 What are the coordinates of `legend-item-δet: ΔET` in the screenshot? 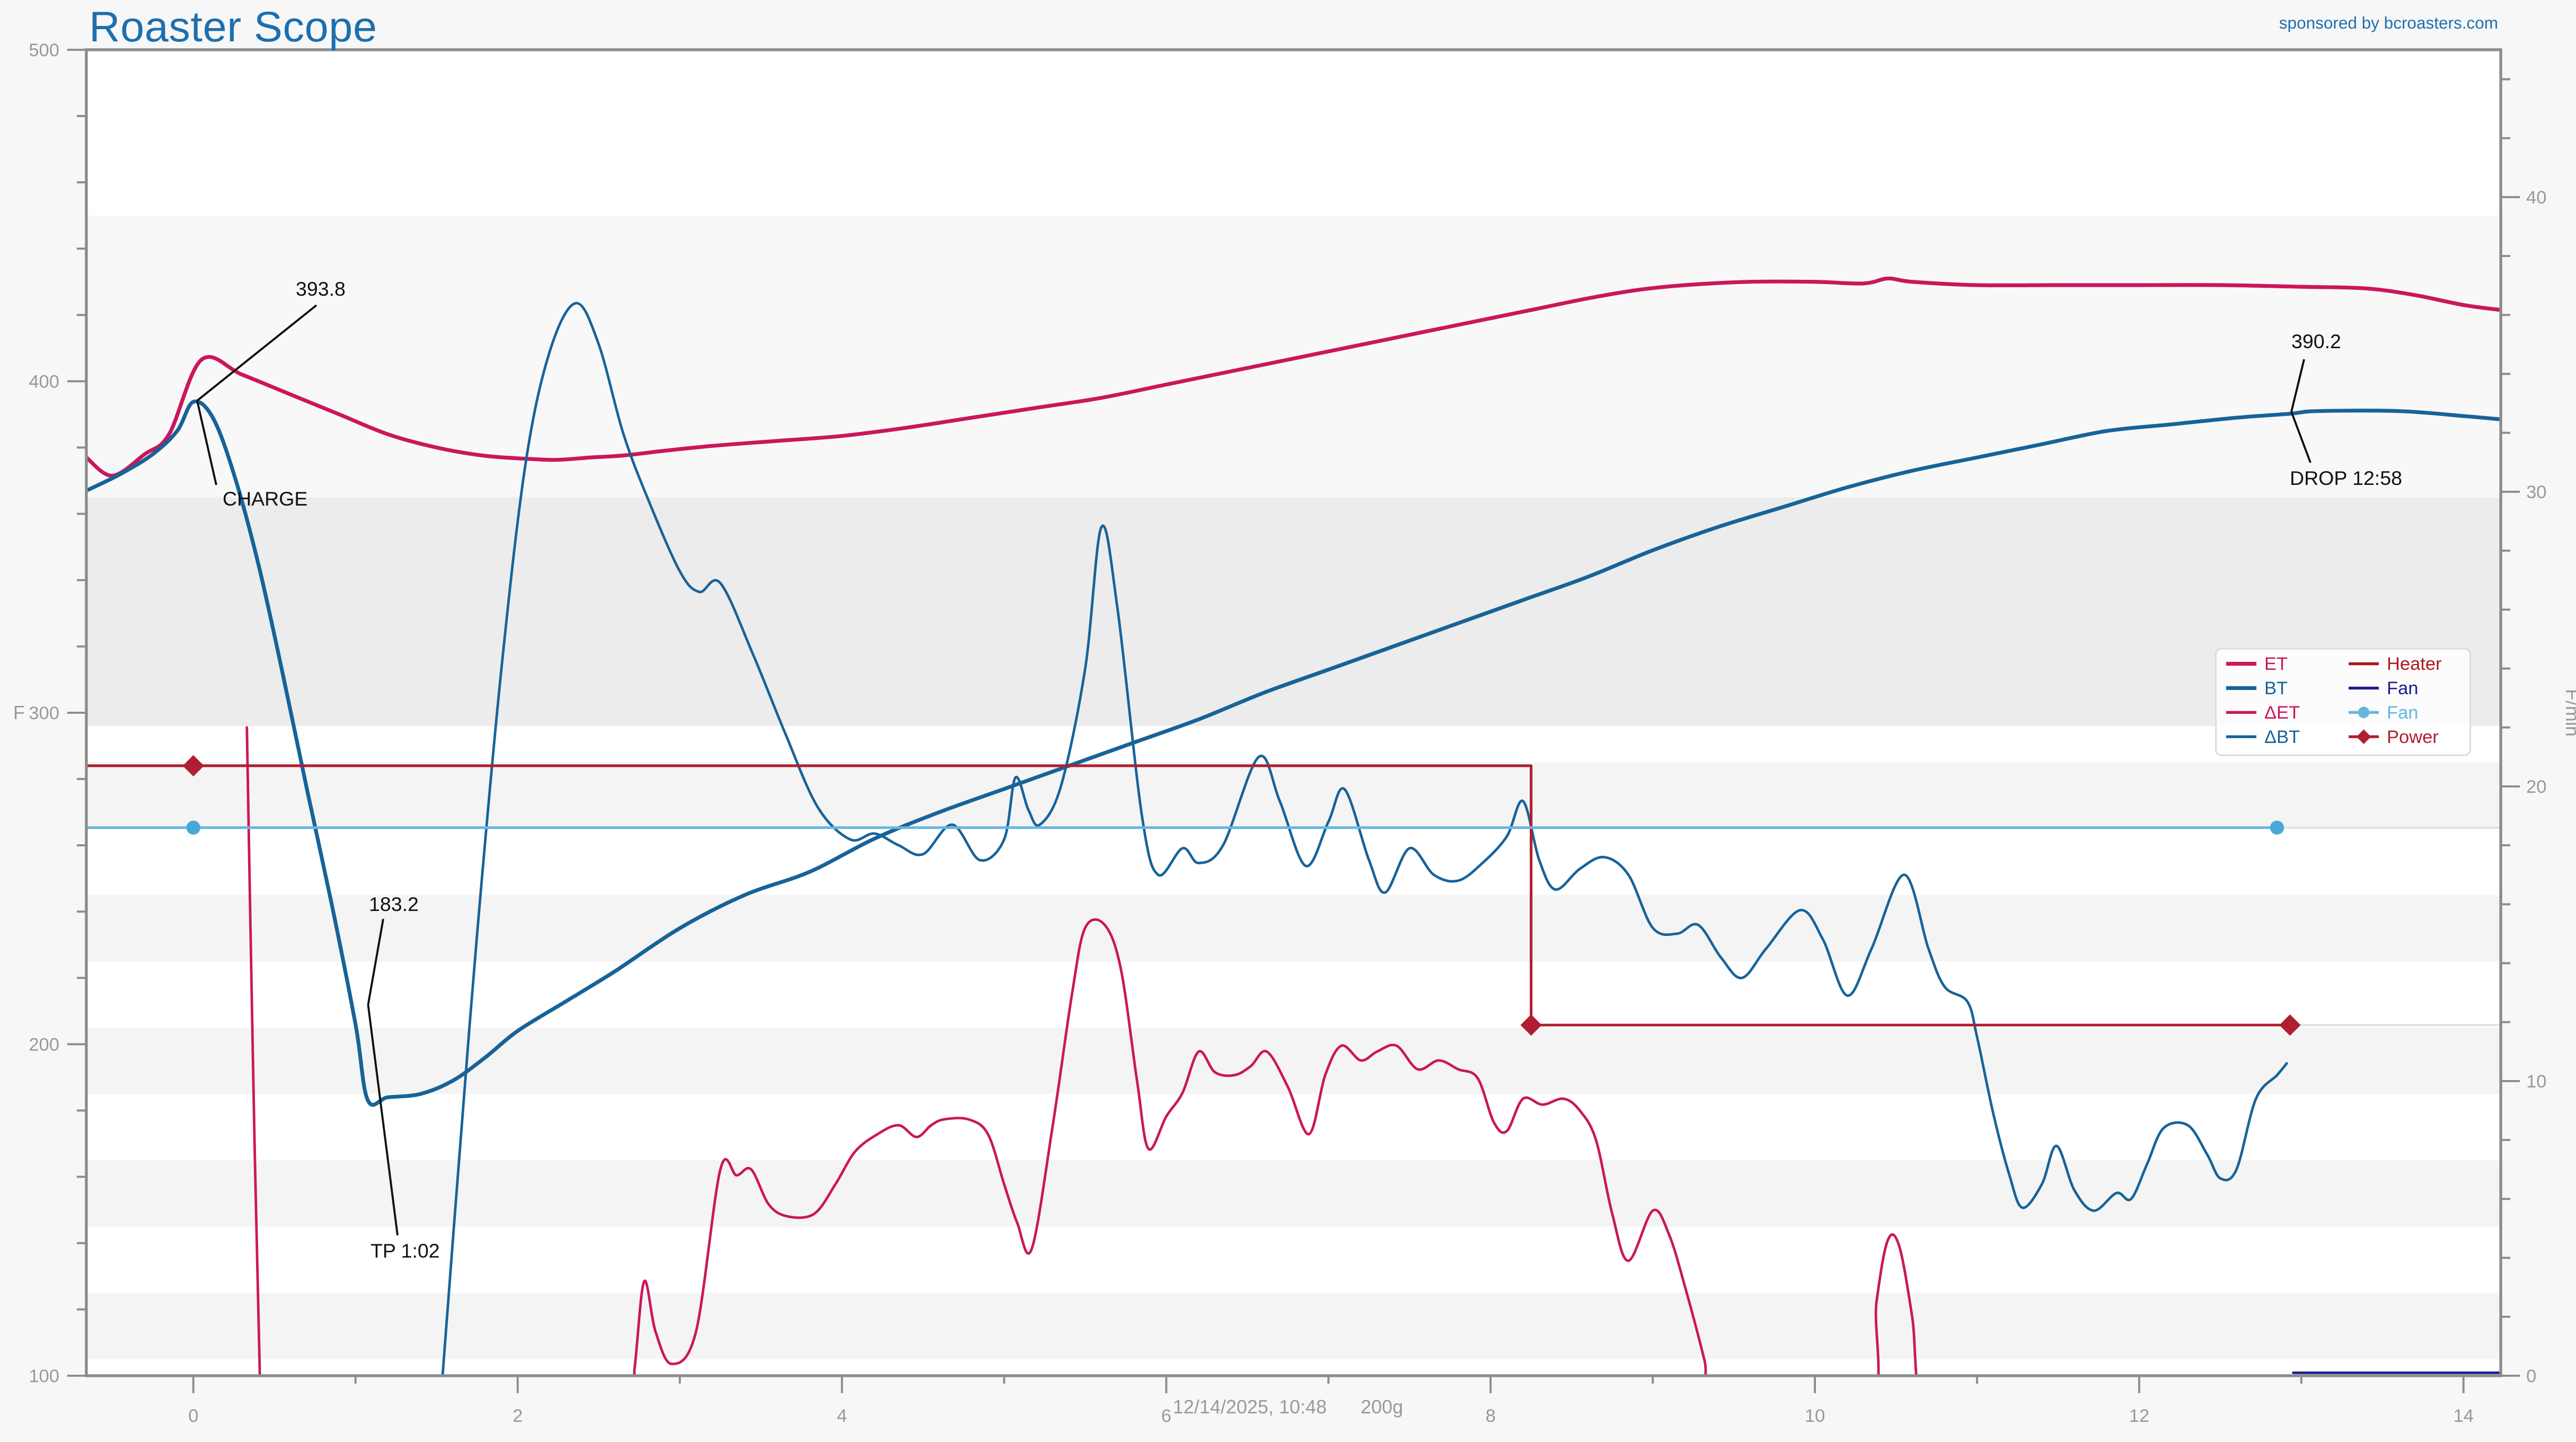 It's located at (2263, 713).